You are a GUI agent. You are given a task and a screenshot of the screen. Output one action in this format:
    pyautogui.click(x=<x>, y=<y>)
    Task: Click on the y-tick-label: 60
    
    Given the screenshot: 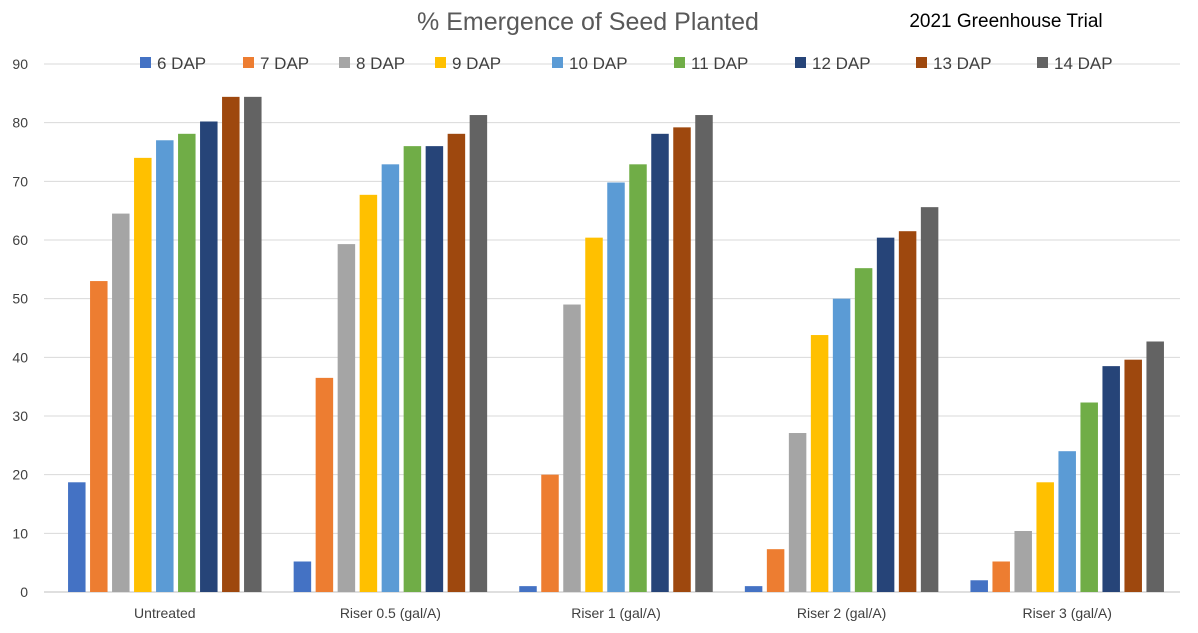 What is the action you would take?
    pyautogui.click(x=20, y=240)
    